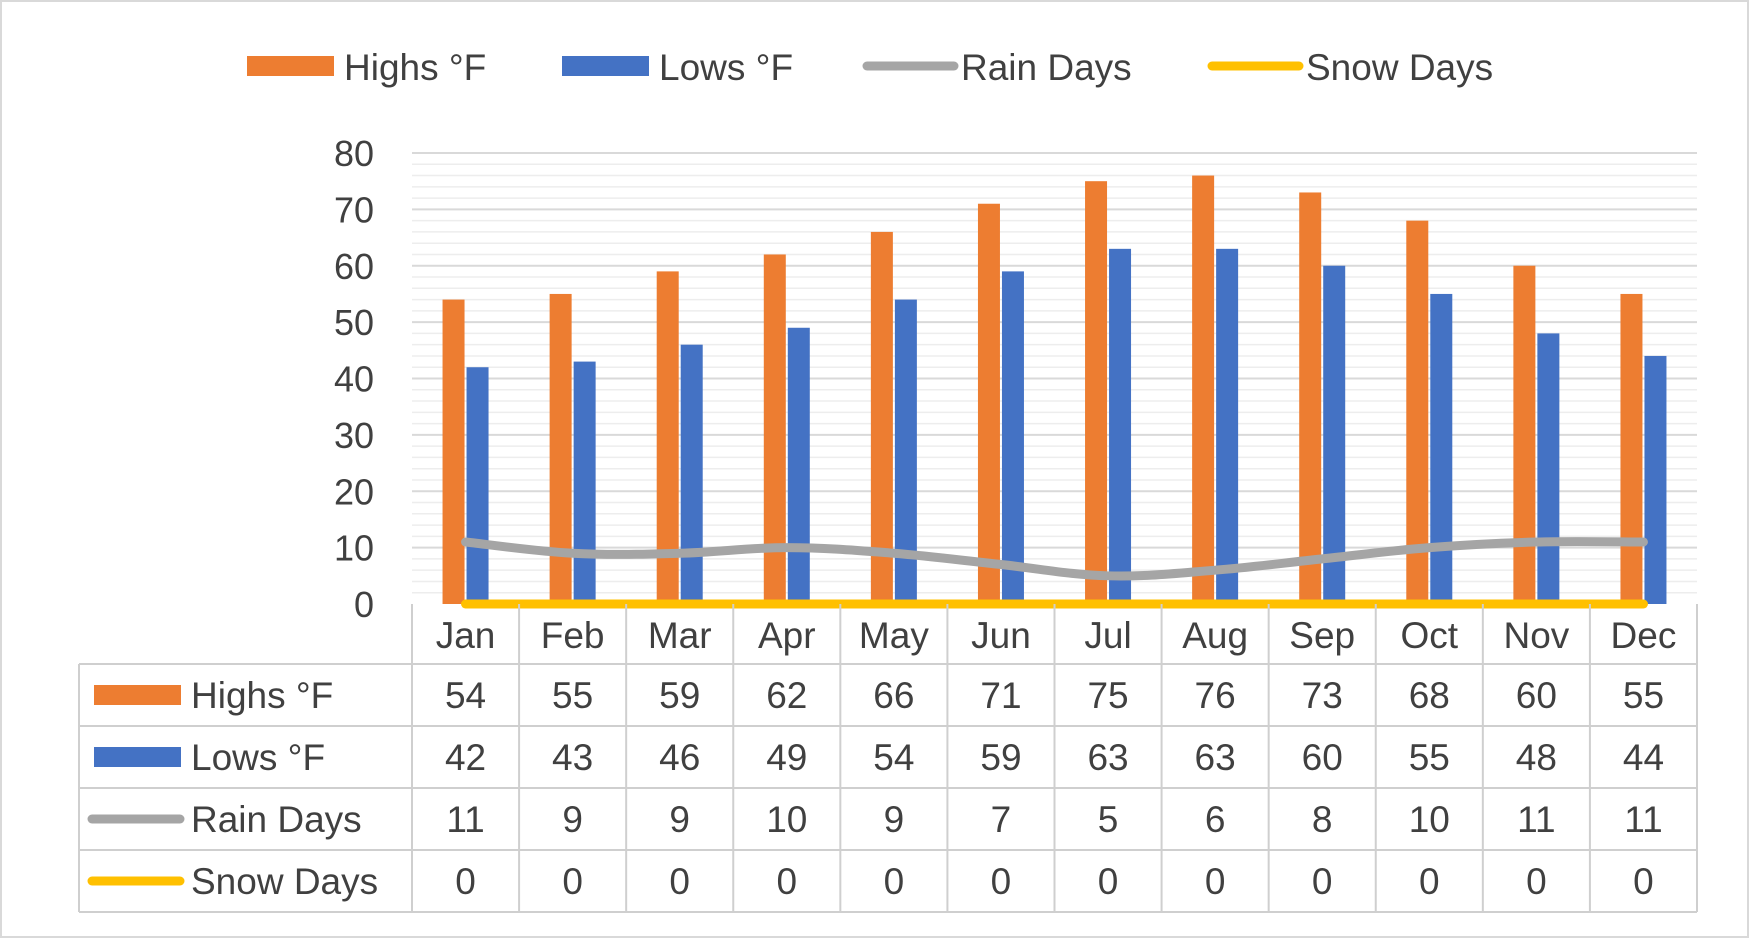  I want to click on table-cell-lows-f-nov: 48, so click(1536, 757).